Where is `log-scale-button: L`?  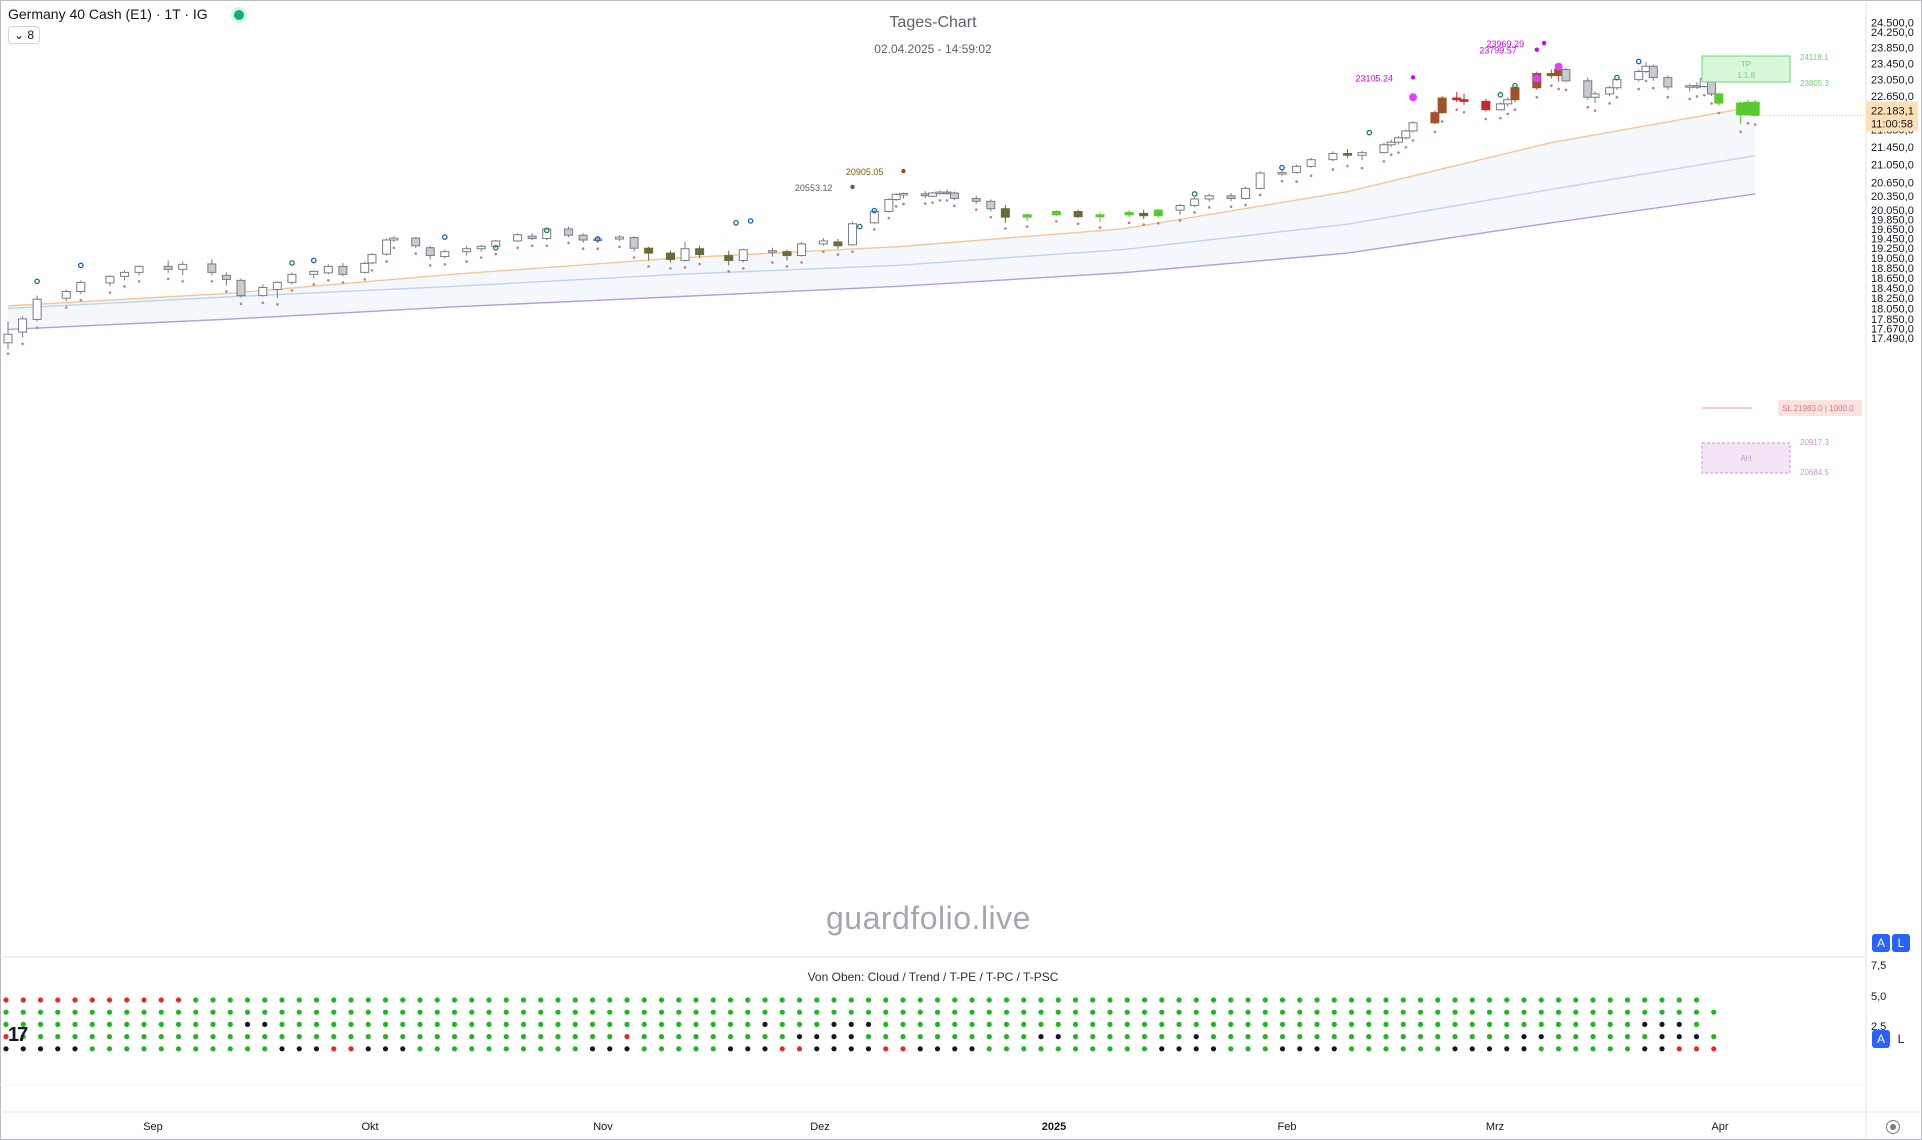
log-scale-button: L is located at coordinates (1901, 943).